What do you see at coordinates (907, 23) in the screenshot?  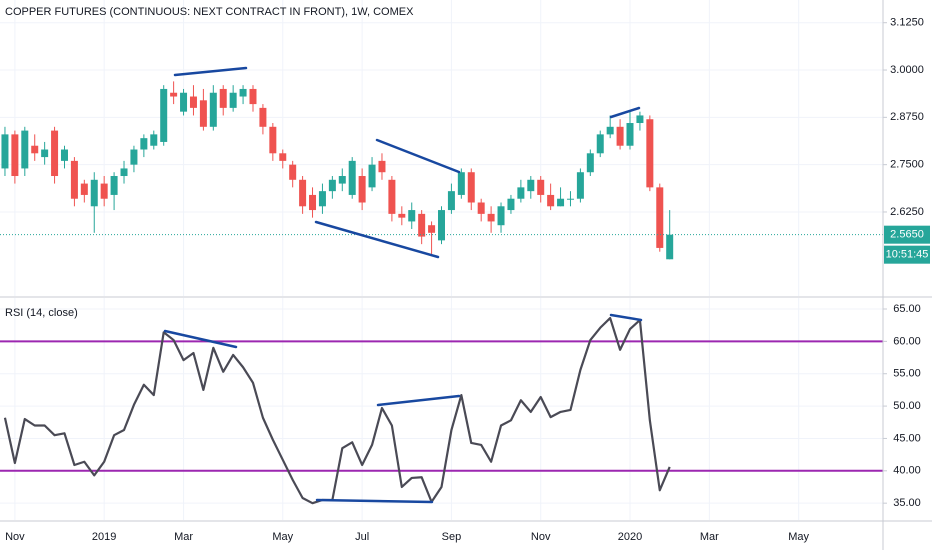 I see `y-tick-label: 3.1250` at bounding box center [907, 23].